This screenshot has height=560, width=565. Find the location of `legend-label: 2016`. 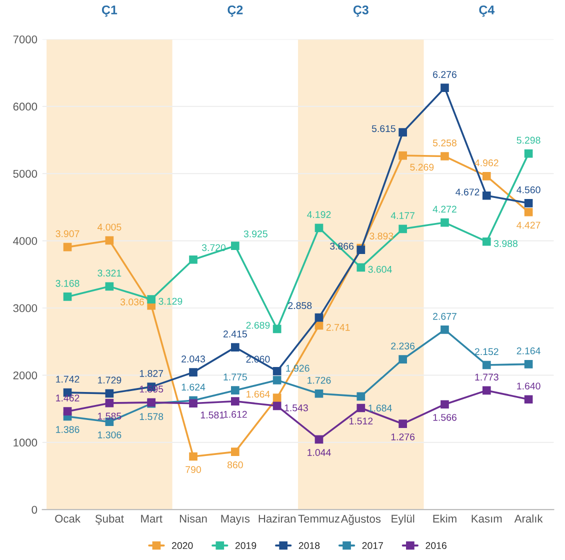

legend-label: 2016 is located at coordinates (436, 546).